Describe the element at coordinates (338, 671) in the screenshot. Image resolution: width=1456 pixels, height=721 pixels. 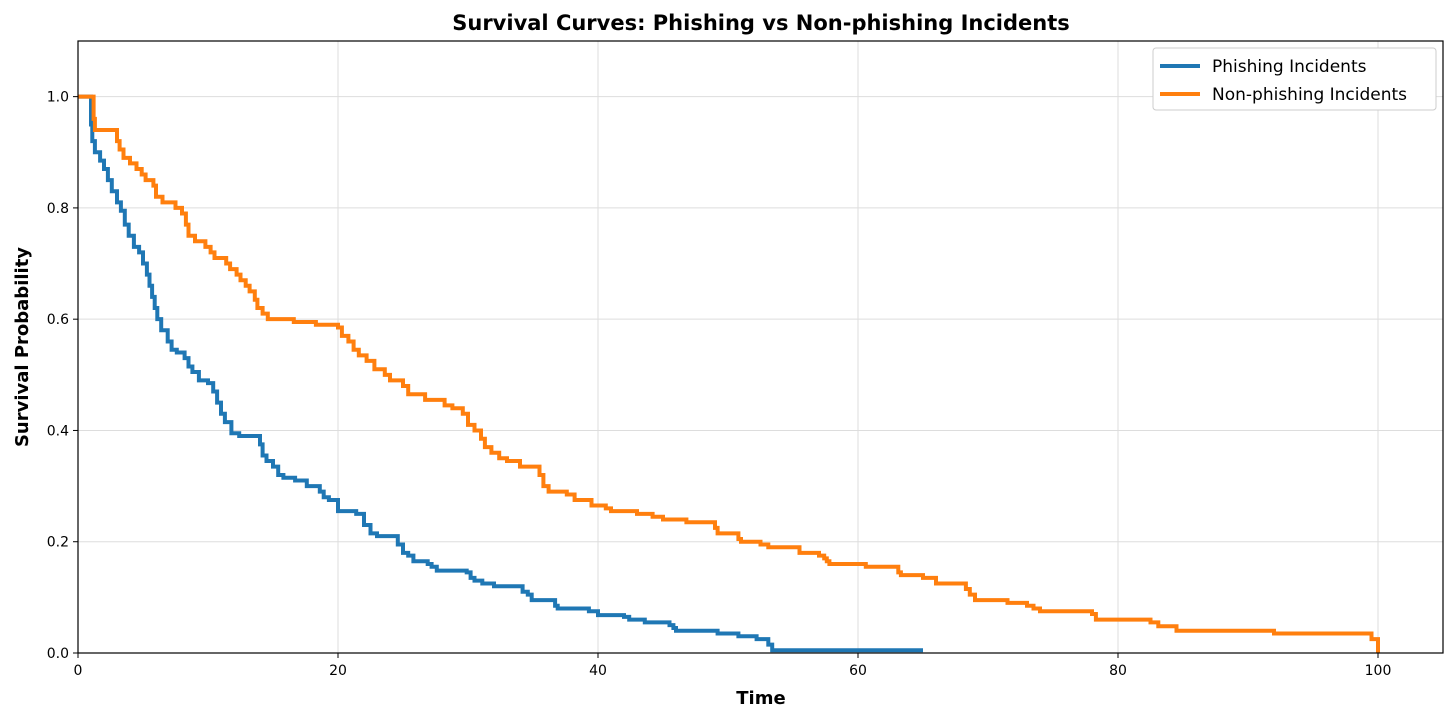
I see `x-tick-label: 20` at that location.